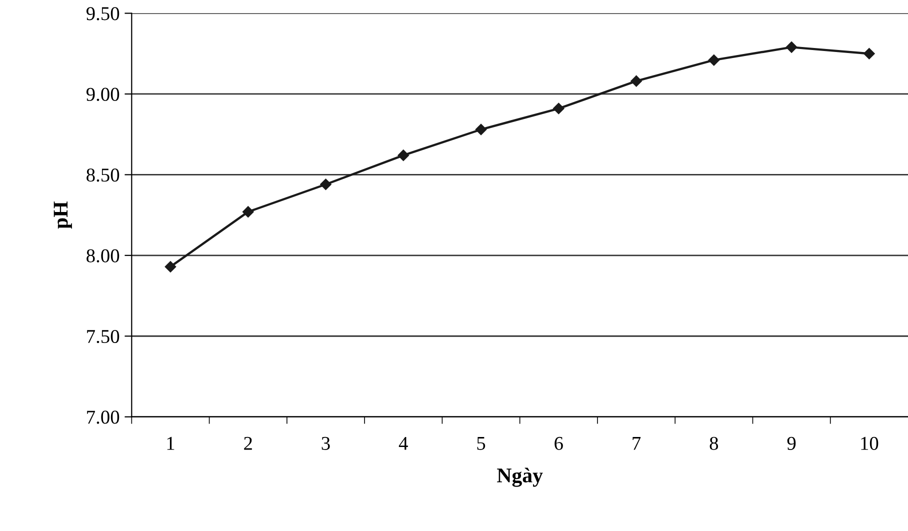 The width and height of the screenshot is (908, 531). What do you see at coordinates (103, 417) in the screenshot?
I see `y-tick-label: 7.00` at bounding box center [103, 417].